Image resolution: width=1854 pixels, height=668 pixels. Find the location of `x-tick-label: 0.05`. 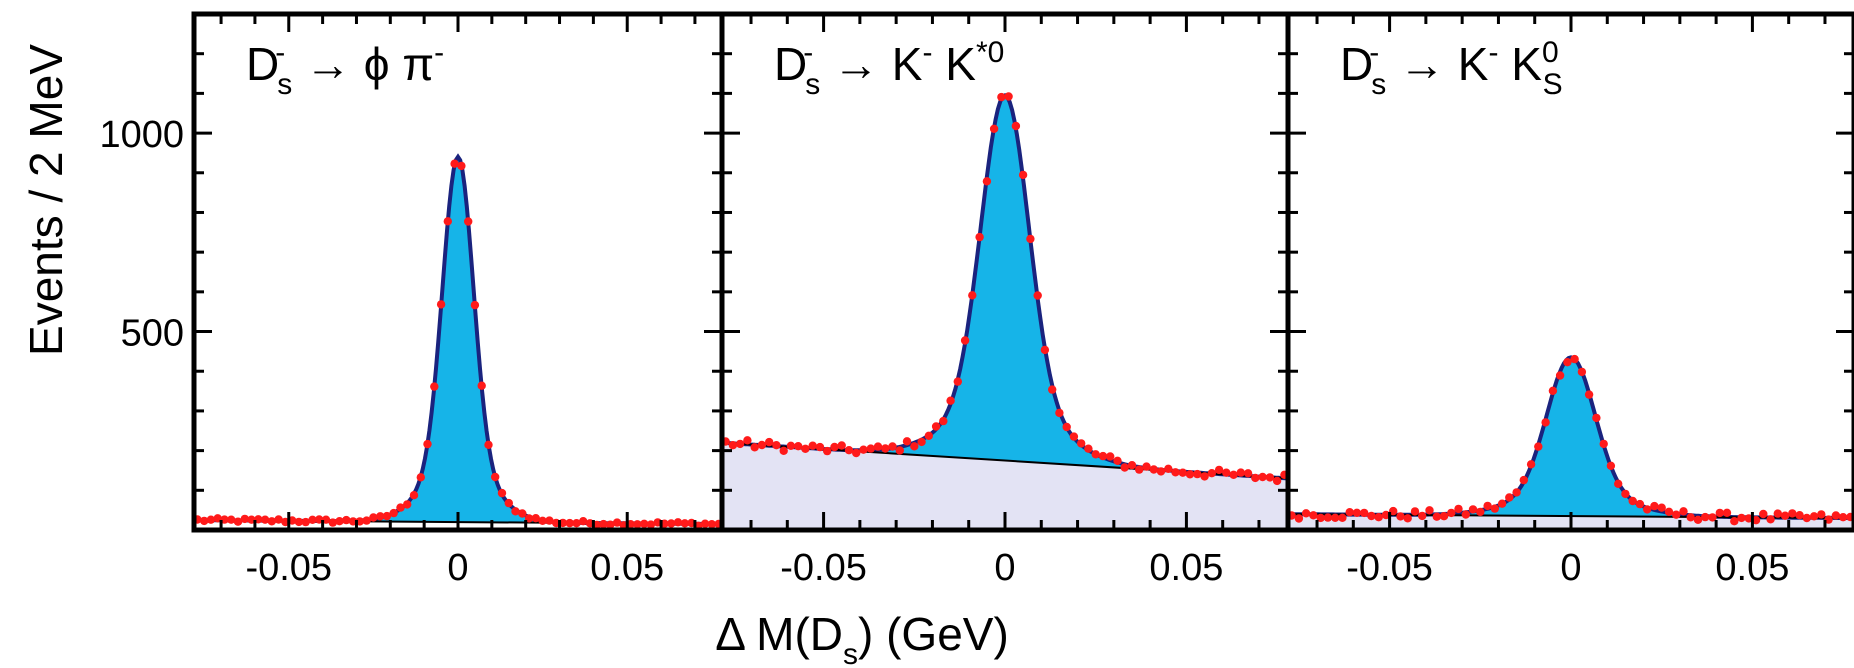

x-tick-label: 0.05 is located at coordinates (1186, 568).